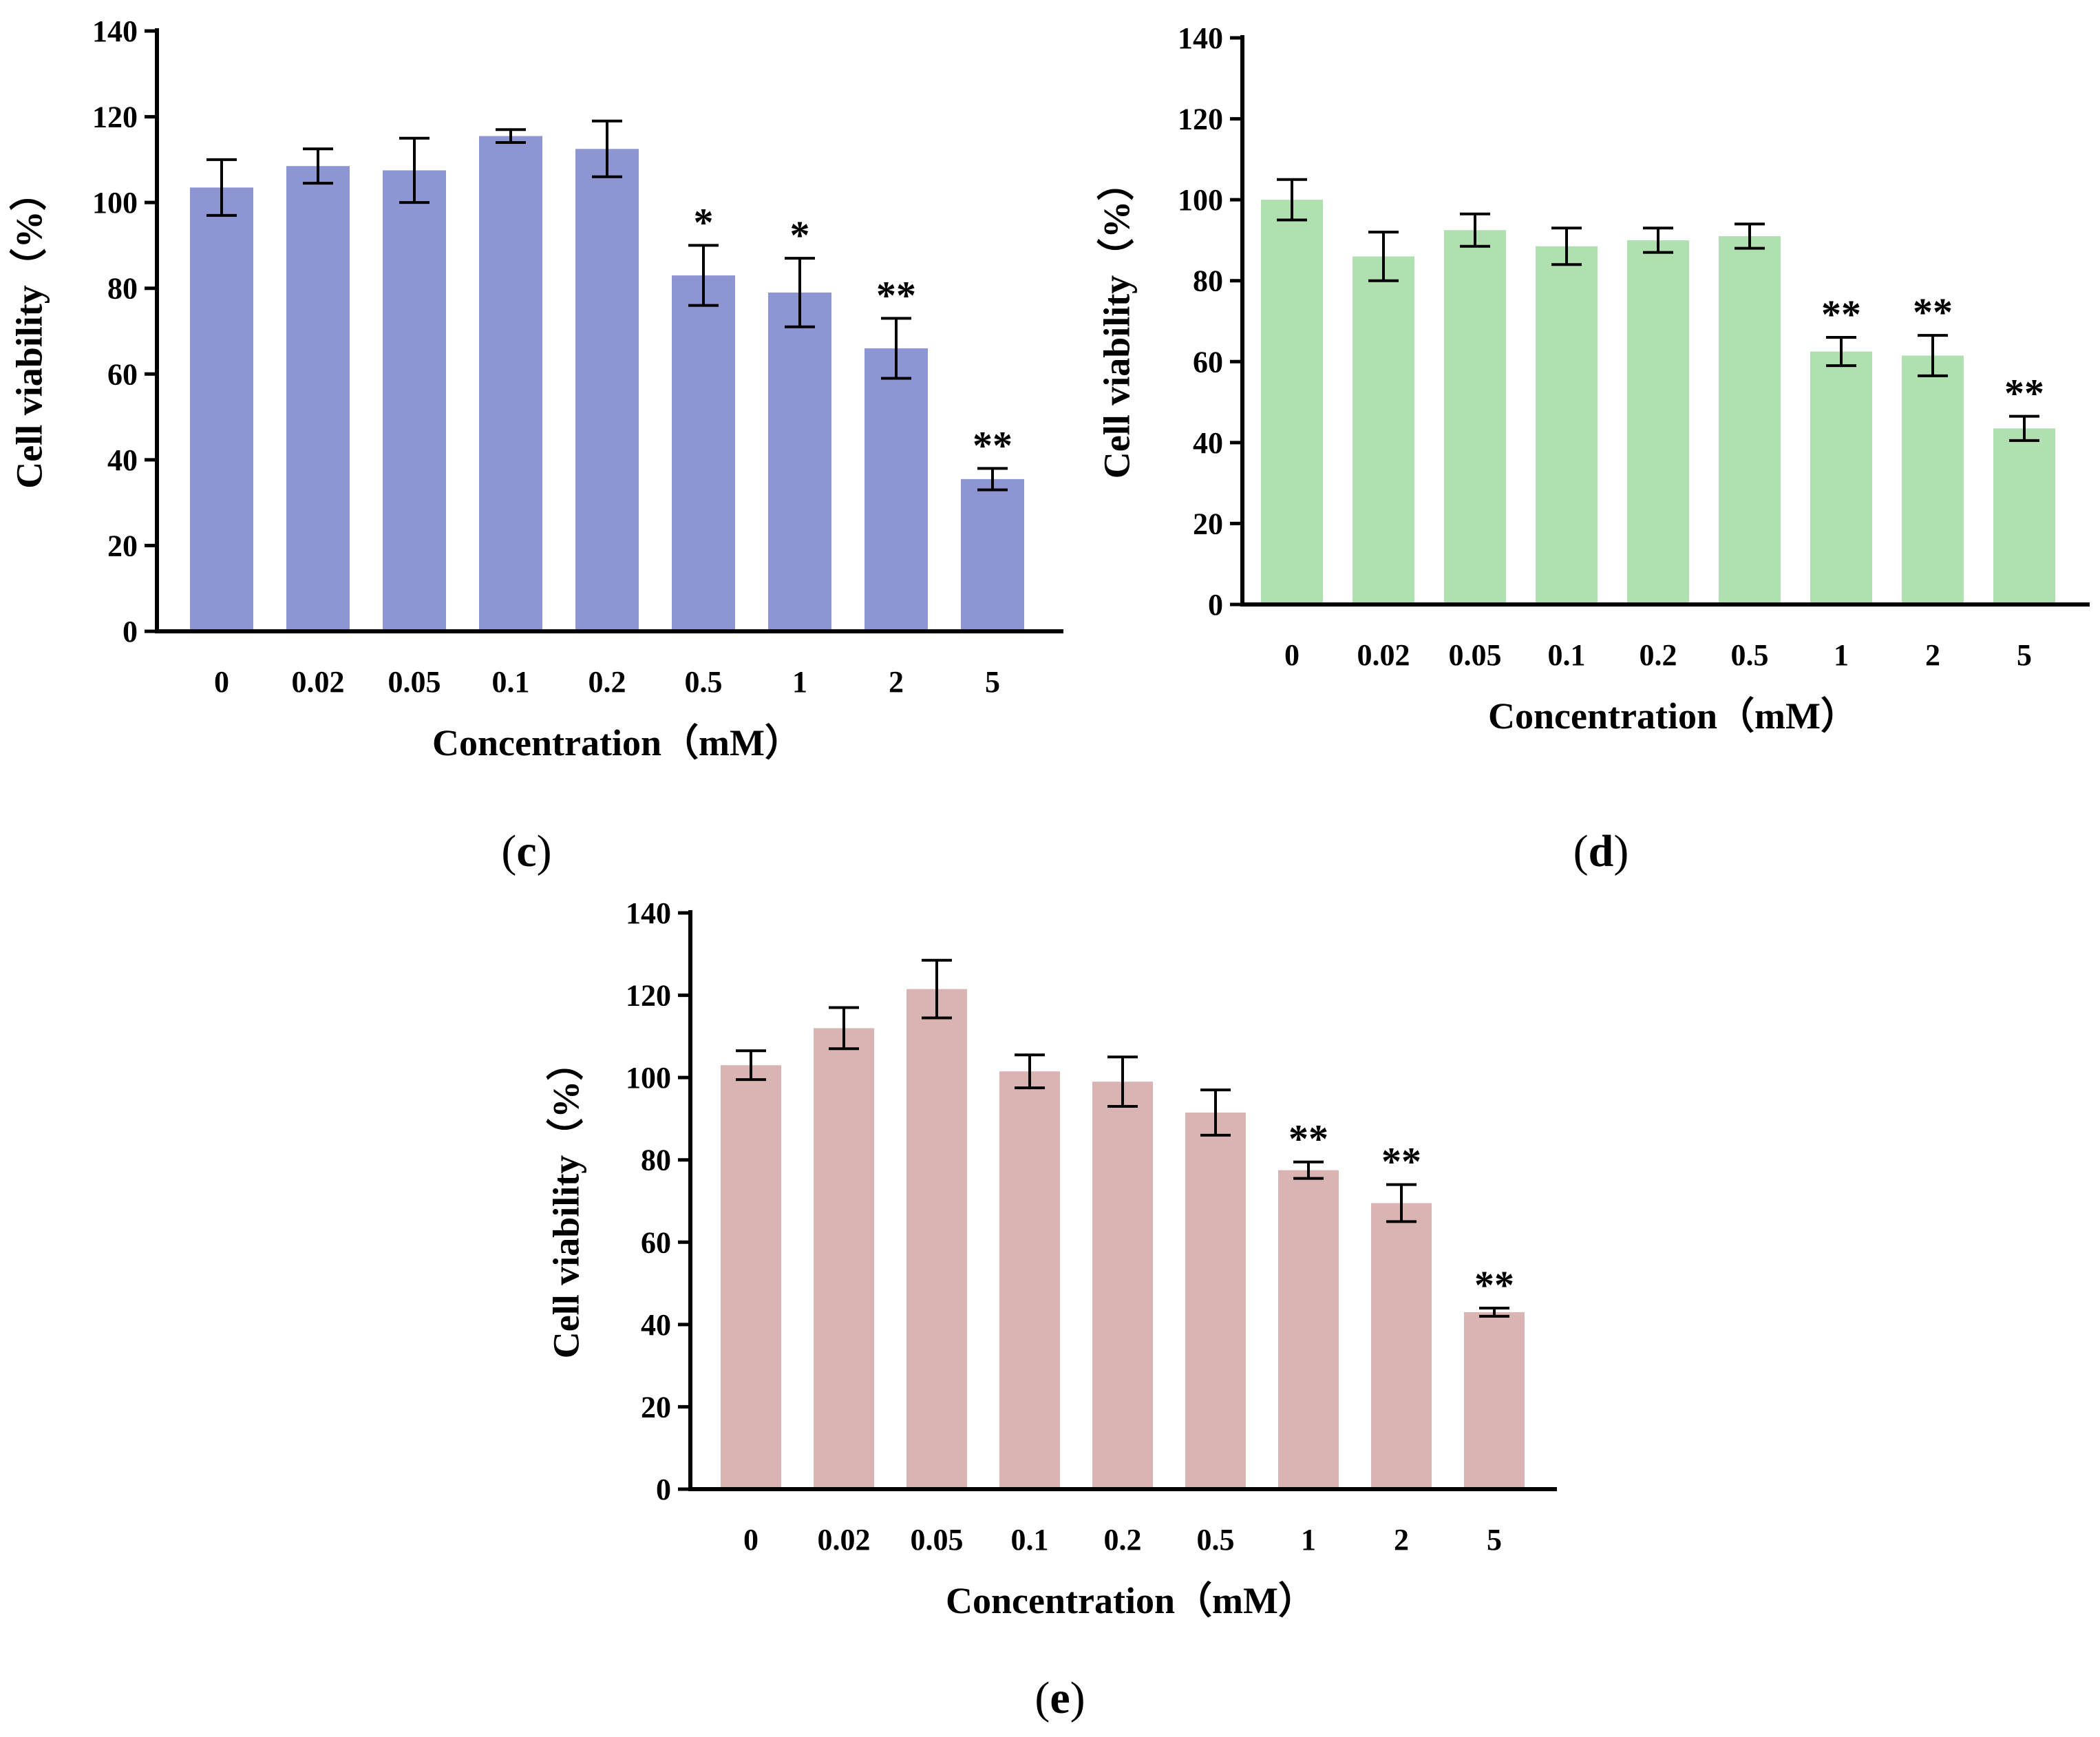 This screenshot has width=2100, height=1737. Describe the element at coordinates (2024, 655) in the screenshot. I see `x-tick-label: 5` at that location.